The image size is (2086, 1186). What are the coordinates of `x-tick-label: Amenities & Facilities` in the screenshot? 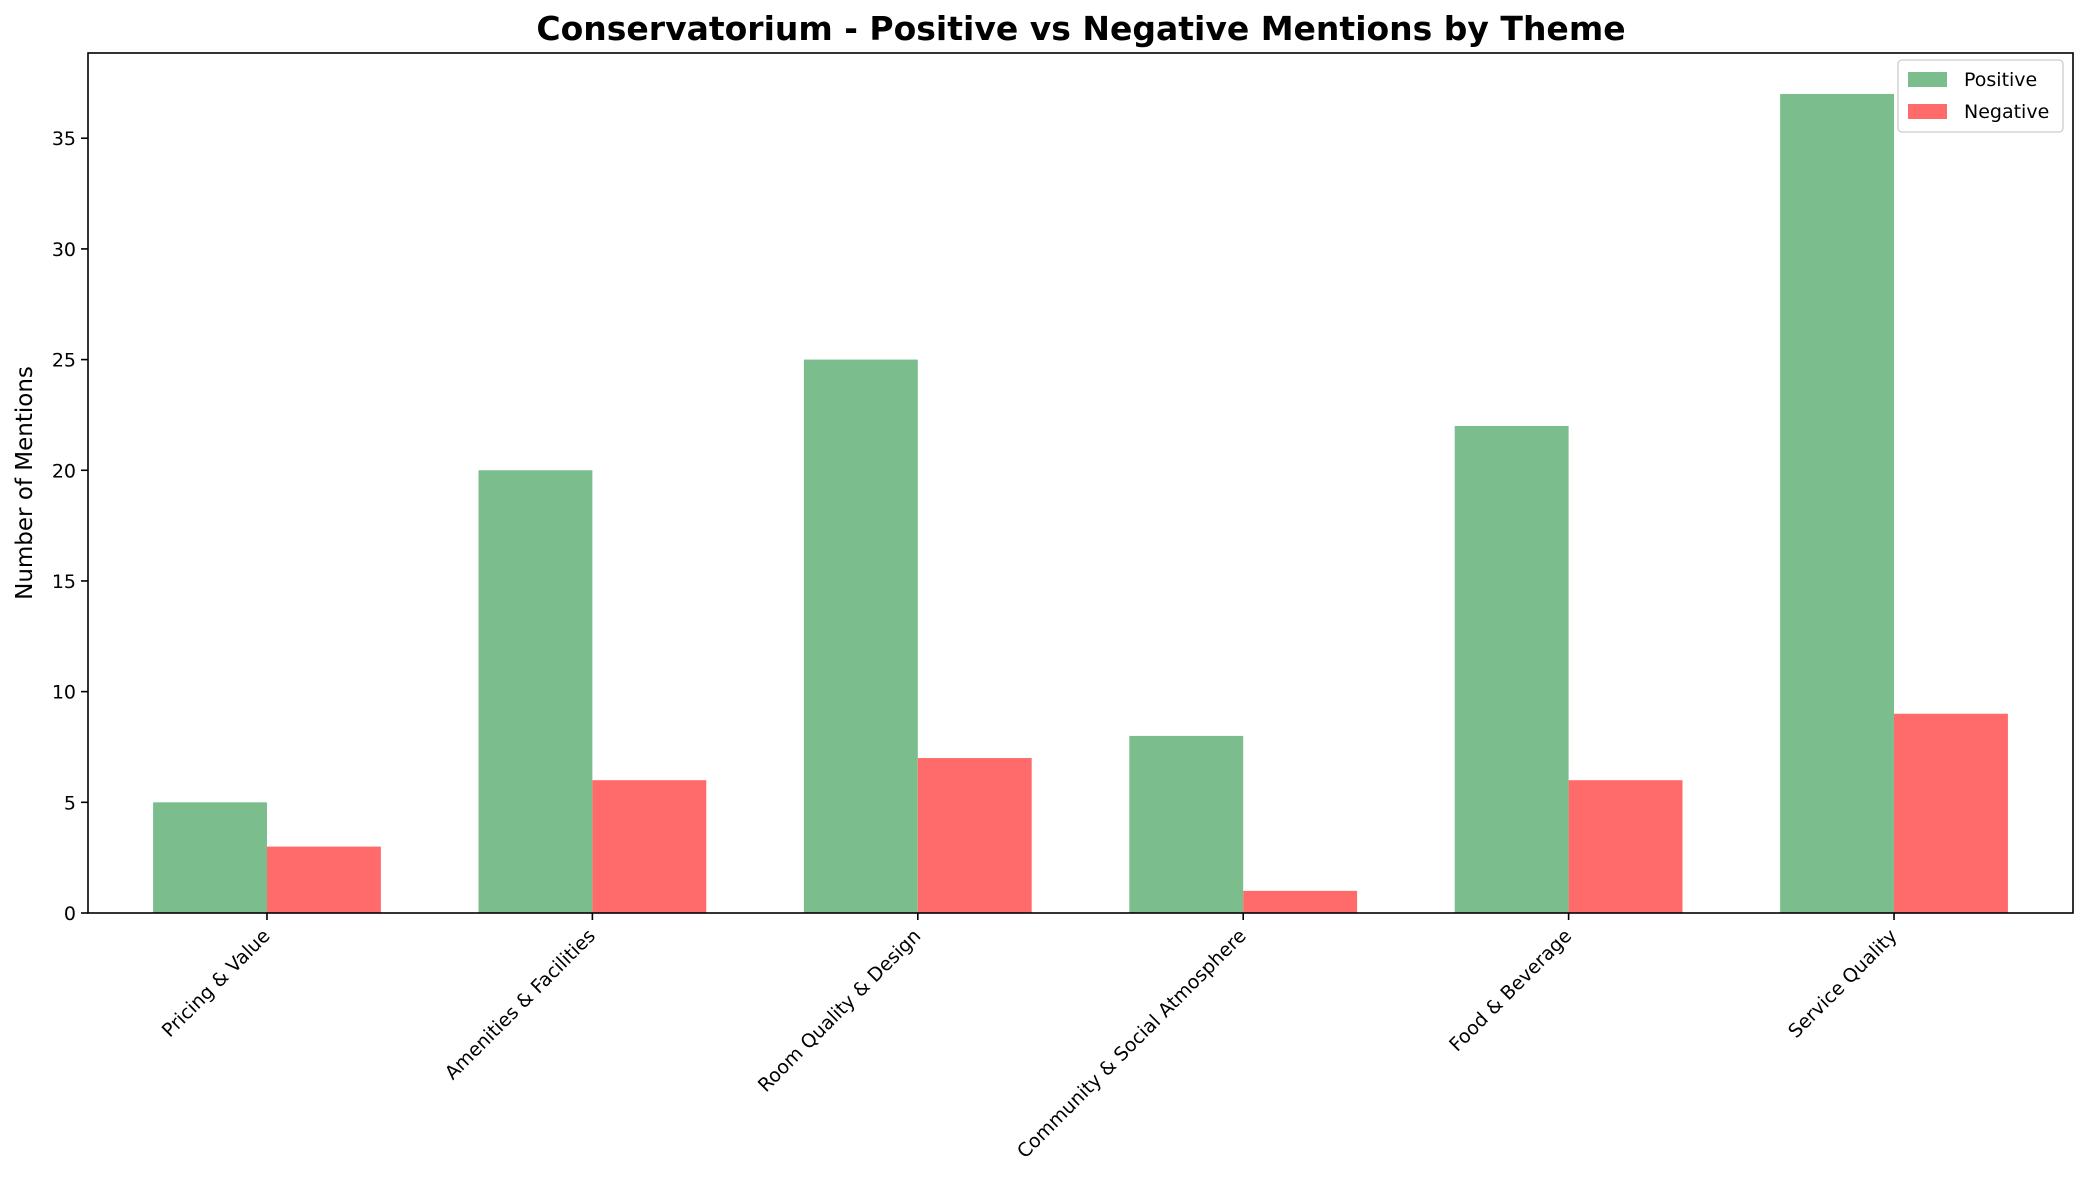 It's located at (520, 1004).